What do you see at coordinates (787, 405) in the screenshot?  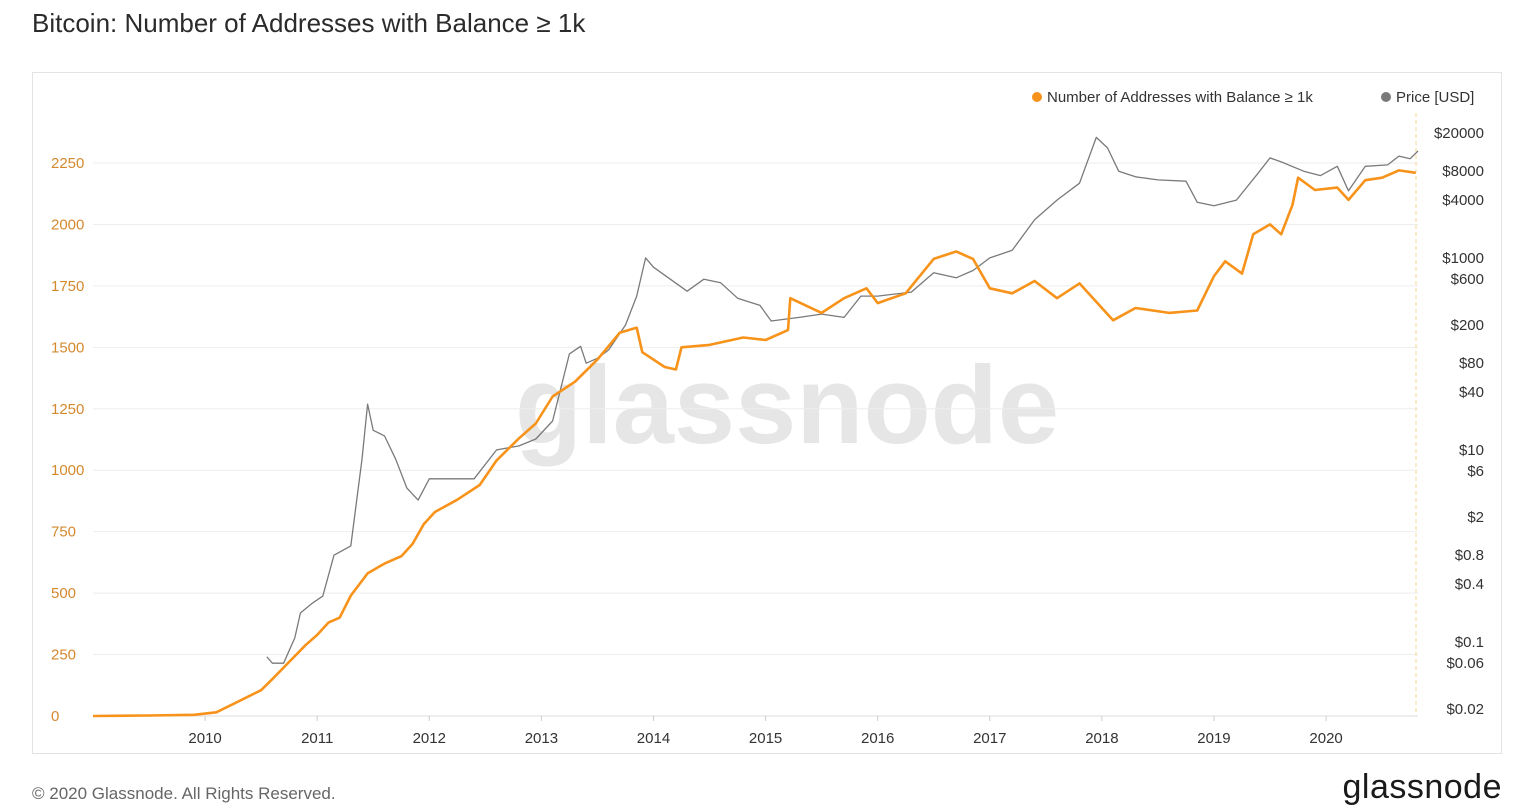 I see `watermark-text: glassnode` at bounding box center [787, 405].